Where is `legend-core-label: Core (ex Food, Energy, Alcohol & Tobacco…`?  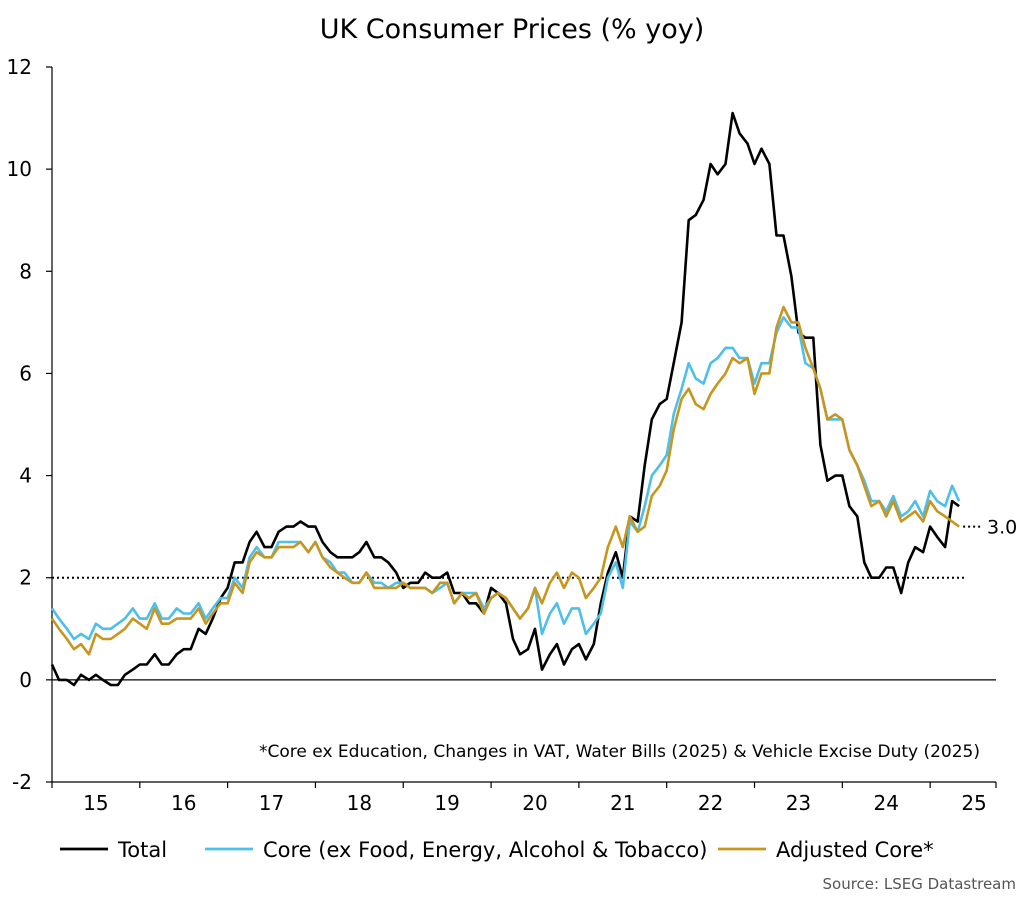 legend-core-label: Core (ex Food, Energy, Alcohol & Tobacco… is located at coordinates (485, 850).